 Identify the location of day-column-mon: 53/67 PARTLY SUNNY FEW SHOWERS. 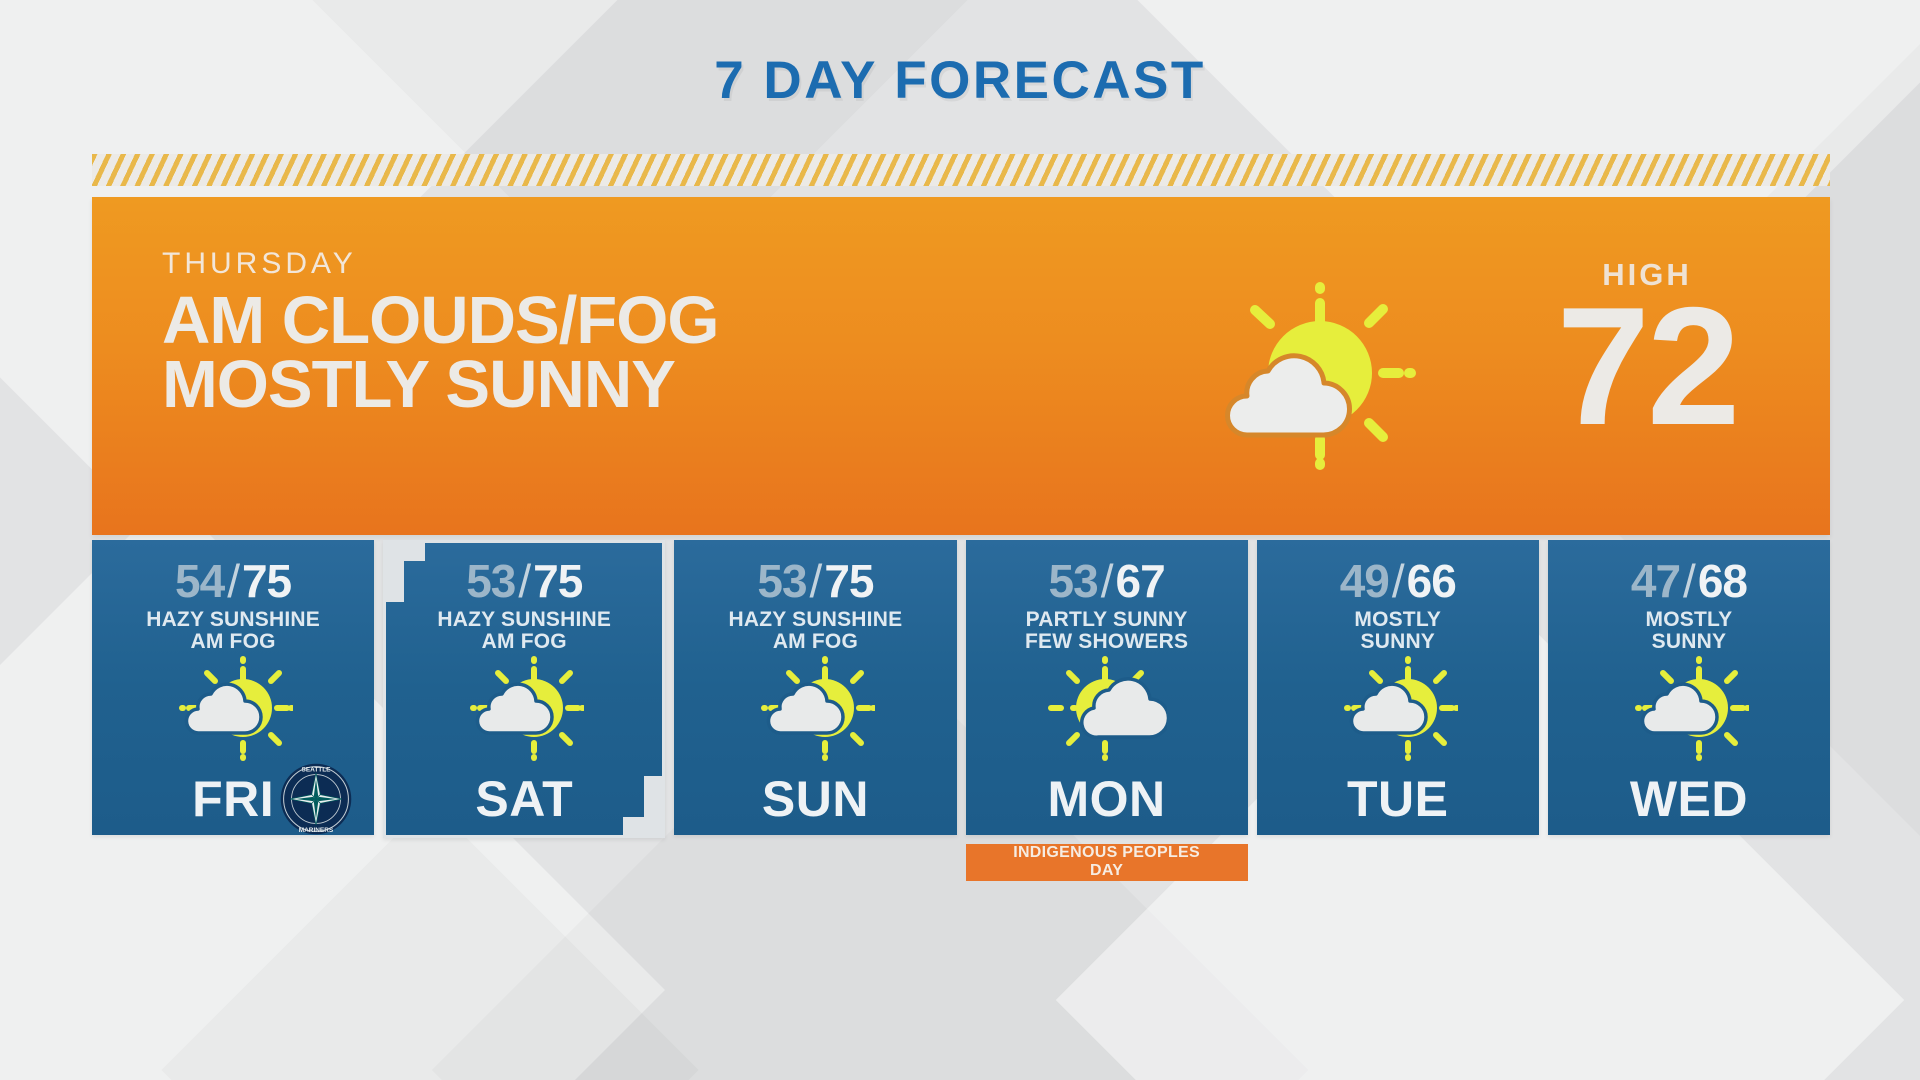
(1106, 710).